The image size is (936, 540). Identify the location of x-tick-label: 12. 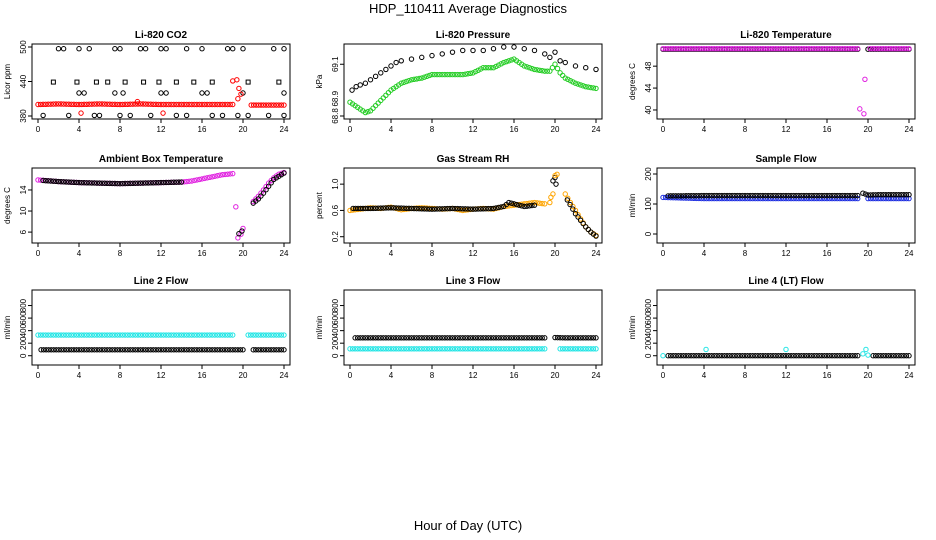
(473, 129).